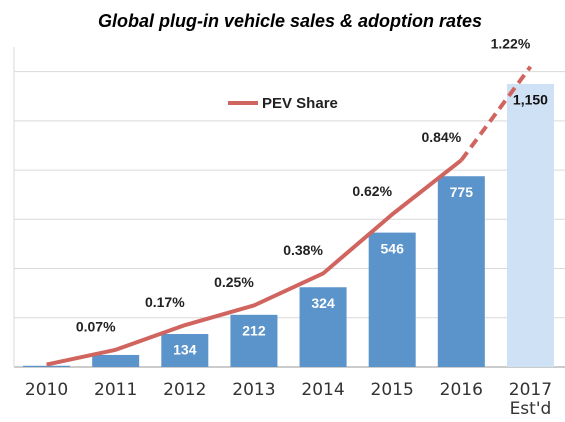 The image size is (565, 422). What do you see at coordinates (530, 399) in the screenshot?
I see `x-tick-label: 2017 Est'd` at bounding box center [530, 399].